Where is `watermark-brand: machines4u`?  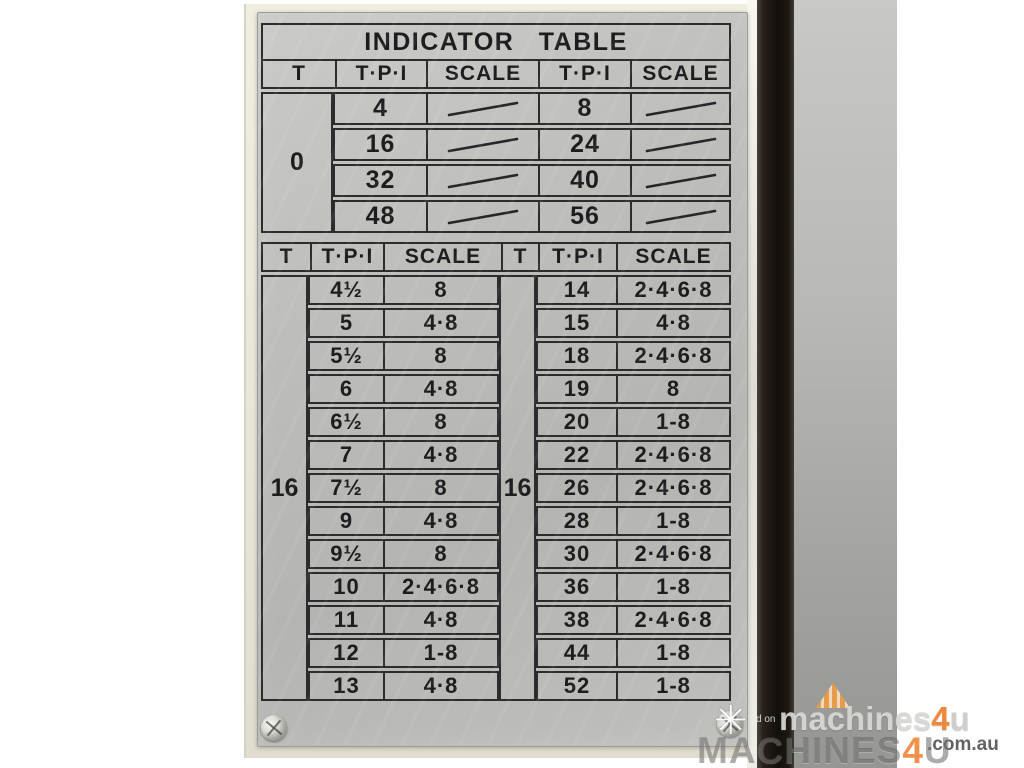
watermark-brand: machines4u is located at coordinates (874, 719).